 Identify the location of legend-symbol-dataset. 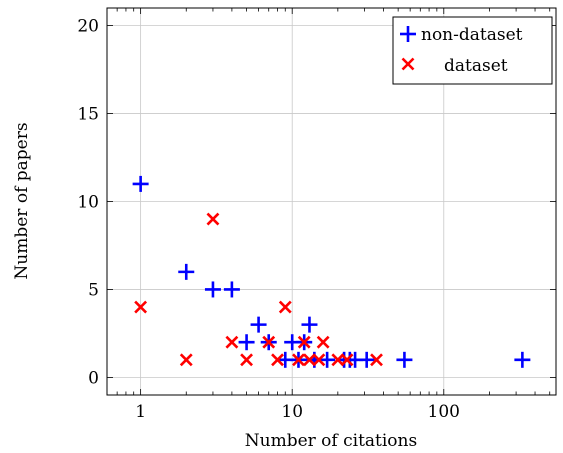
(408, 64).